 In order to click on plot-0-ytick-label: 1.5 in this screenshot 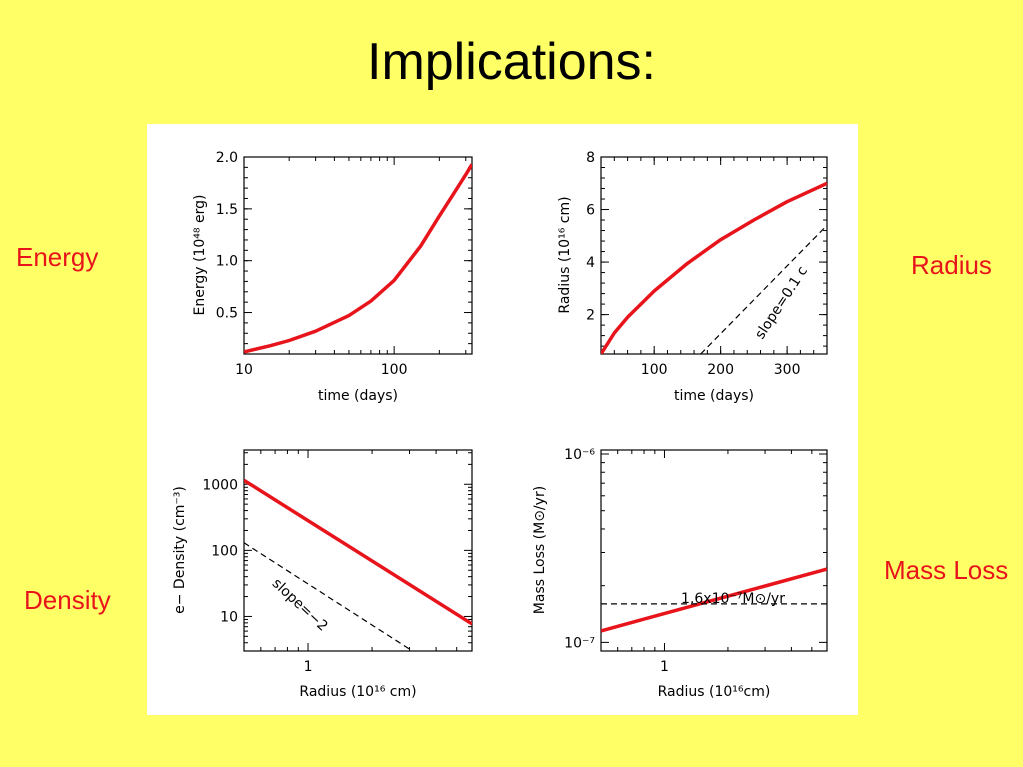, I will do `click(227, 210)`.